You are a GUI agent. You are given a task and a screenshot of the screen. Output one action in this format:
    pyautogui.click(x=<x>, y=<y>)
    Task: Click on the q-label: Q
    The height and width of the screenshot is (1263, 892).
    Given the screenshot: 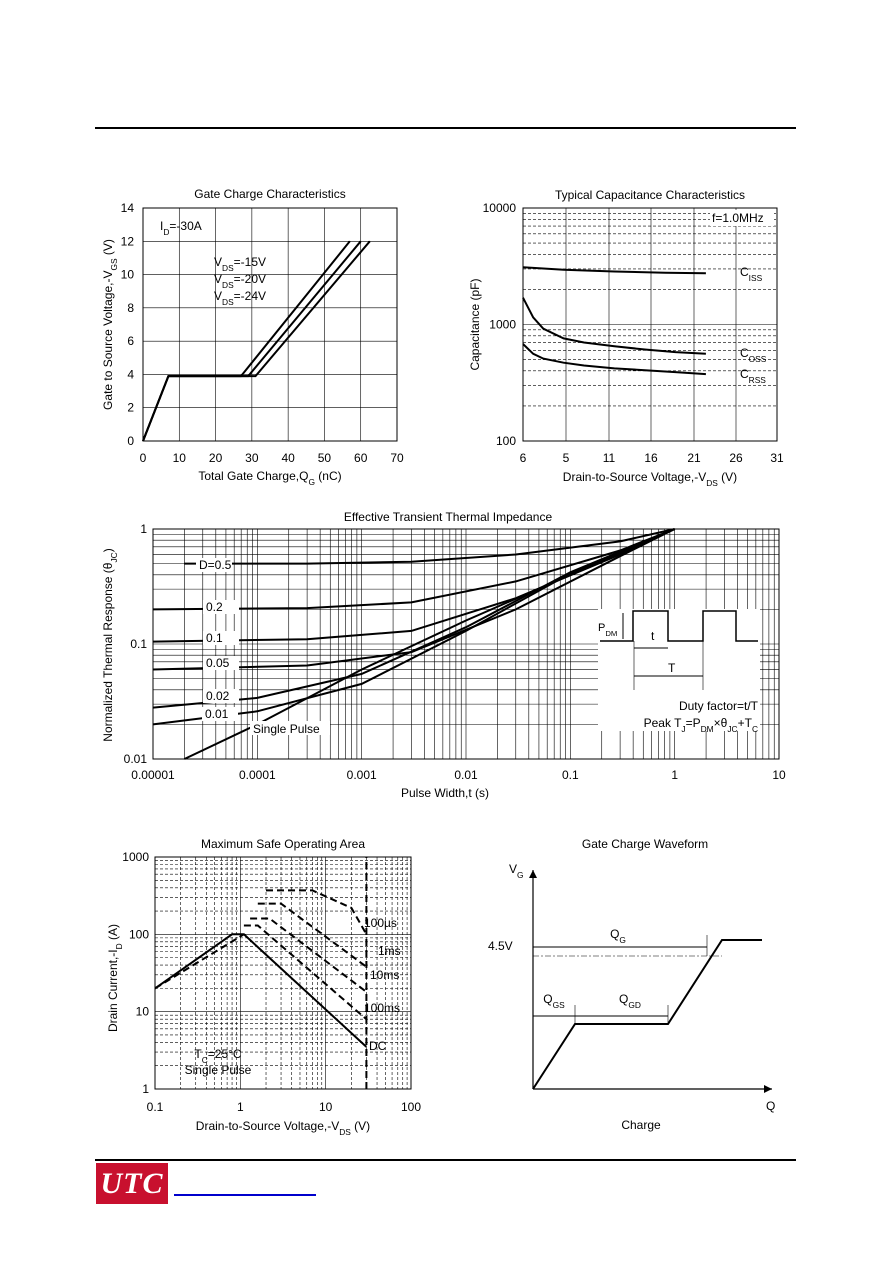 What is the action you would take?
    pyautogui.click(x=770, y=1106)
    